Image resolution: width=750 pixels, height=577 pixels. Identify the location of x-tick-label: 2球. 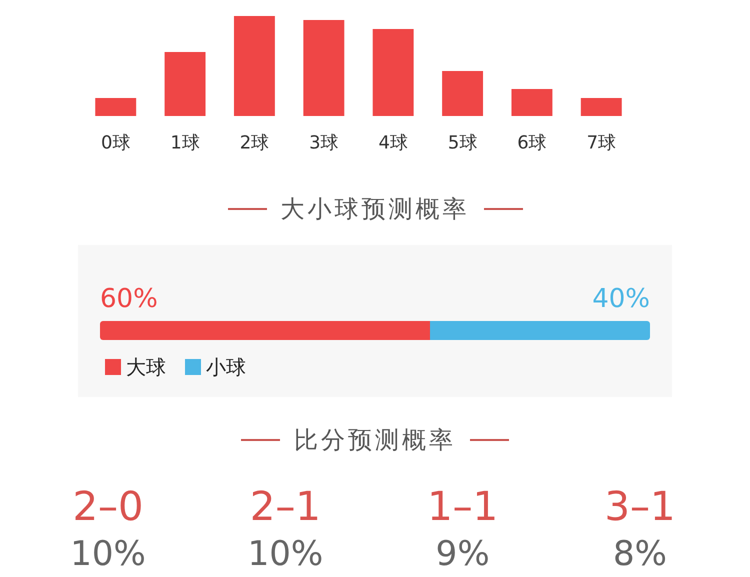
(255, 143).